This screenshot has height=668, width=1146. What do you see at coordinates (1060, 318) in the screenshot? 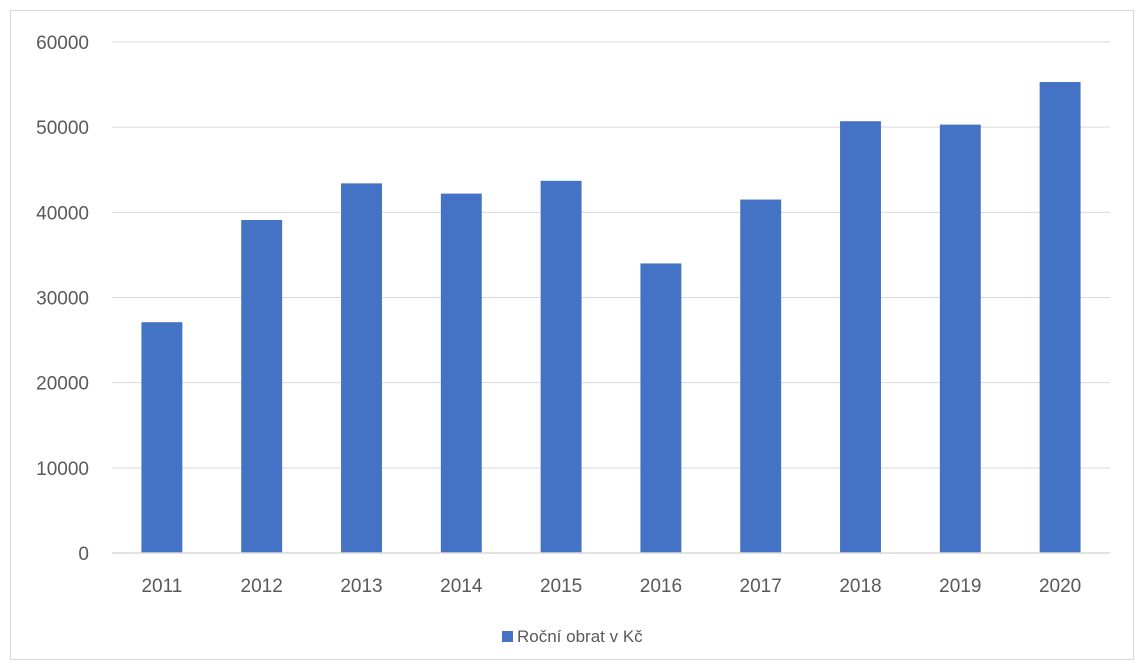
I see `bar-2020` at bounding box center [1060, 318].